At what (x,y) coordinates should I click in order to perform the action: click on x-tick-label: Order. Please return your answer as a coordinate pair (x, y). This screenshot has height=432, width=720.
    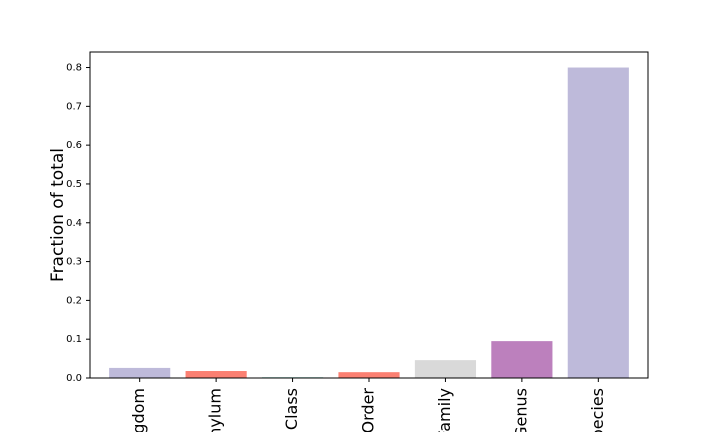
    Looking at the image, I should click on (368, 410).